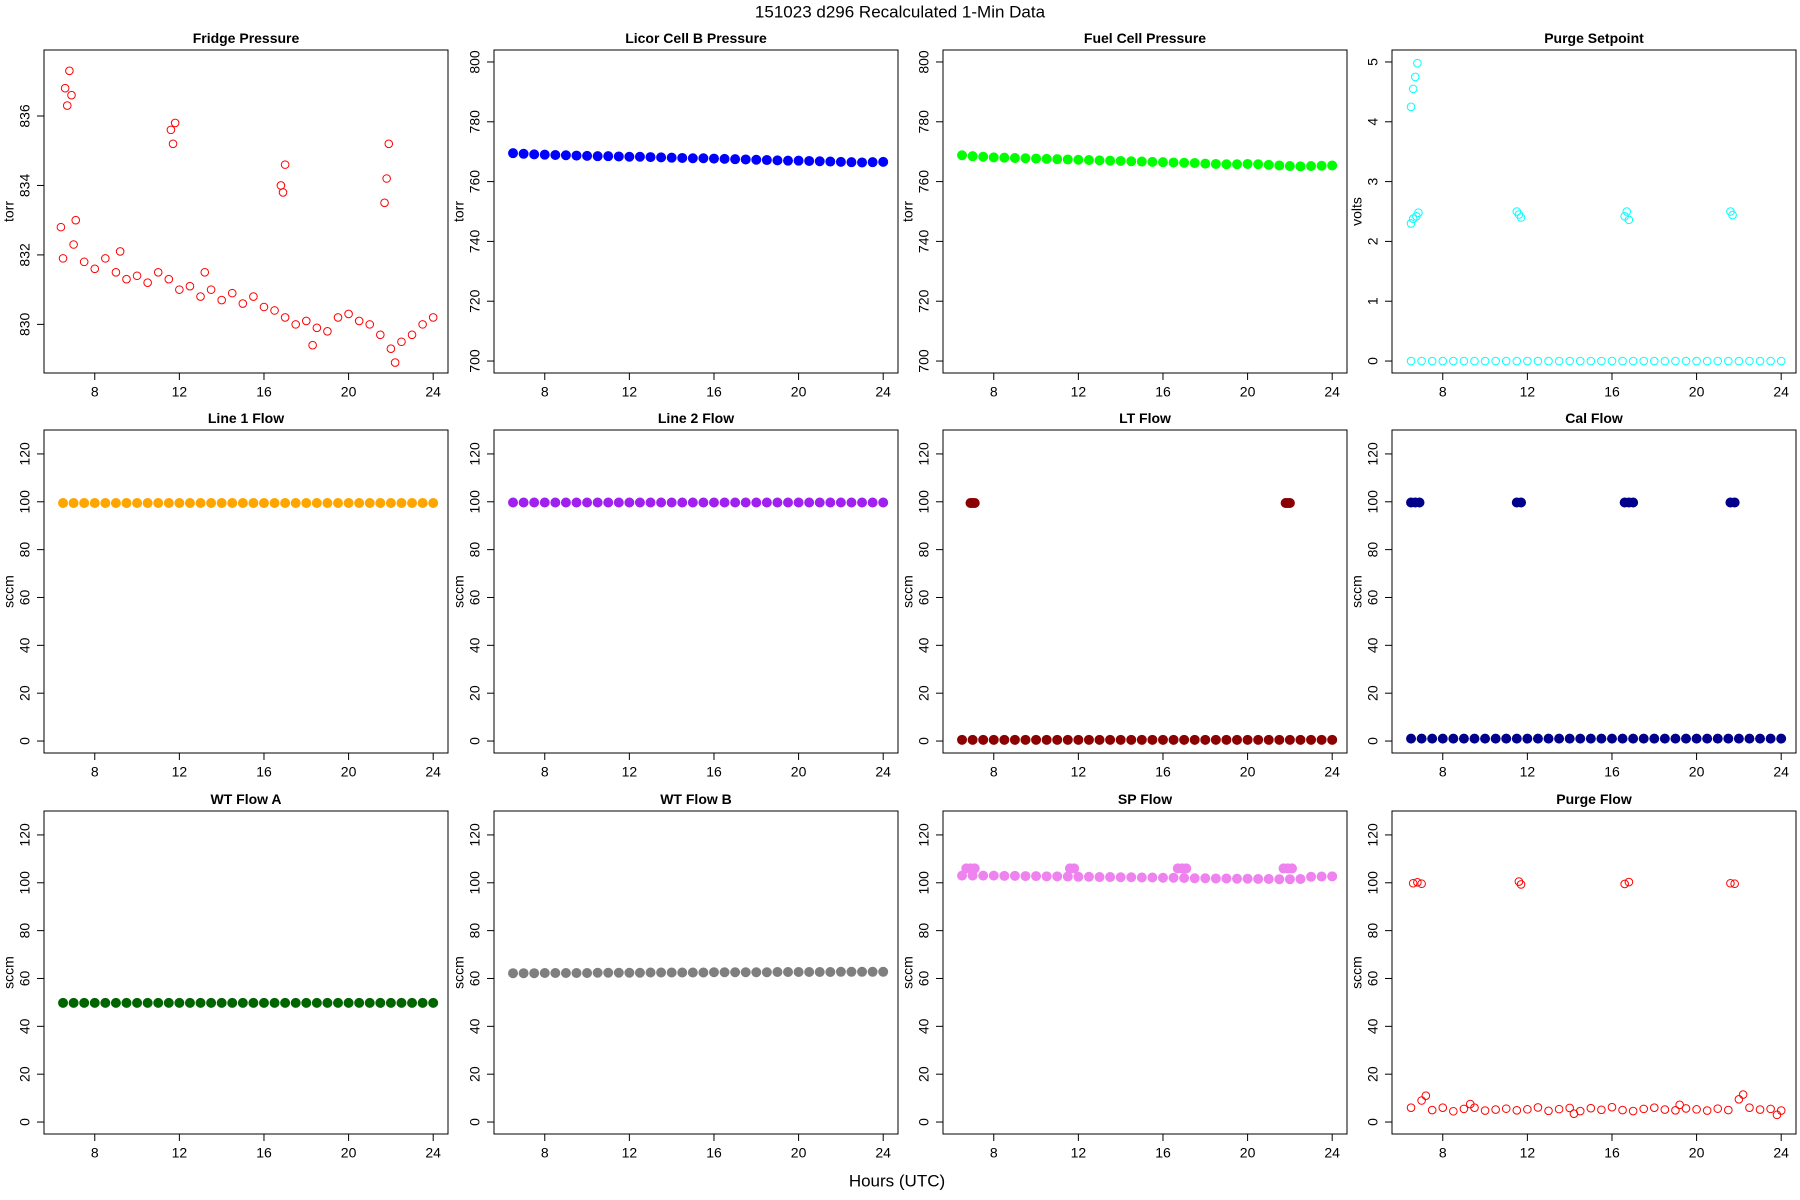  I want to click on panel: Cal Flow sccm 8 12 16 20 24 0 20 40 60 80 100 120, so click(1573, 595).